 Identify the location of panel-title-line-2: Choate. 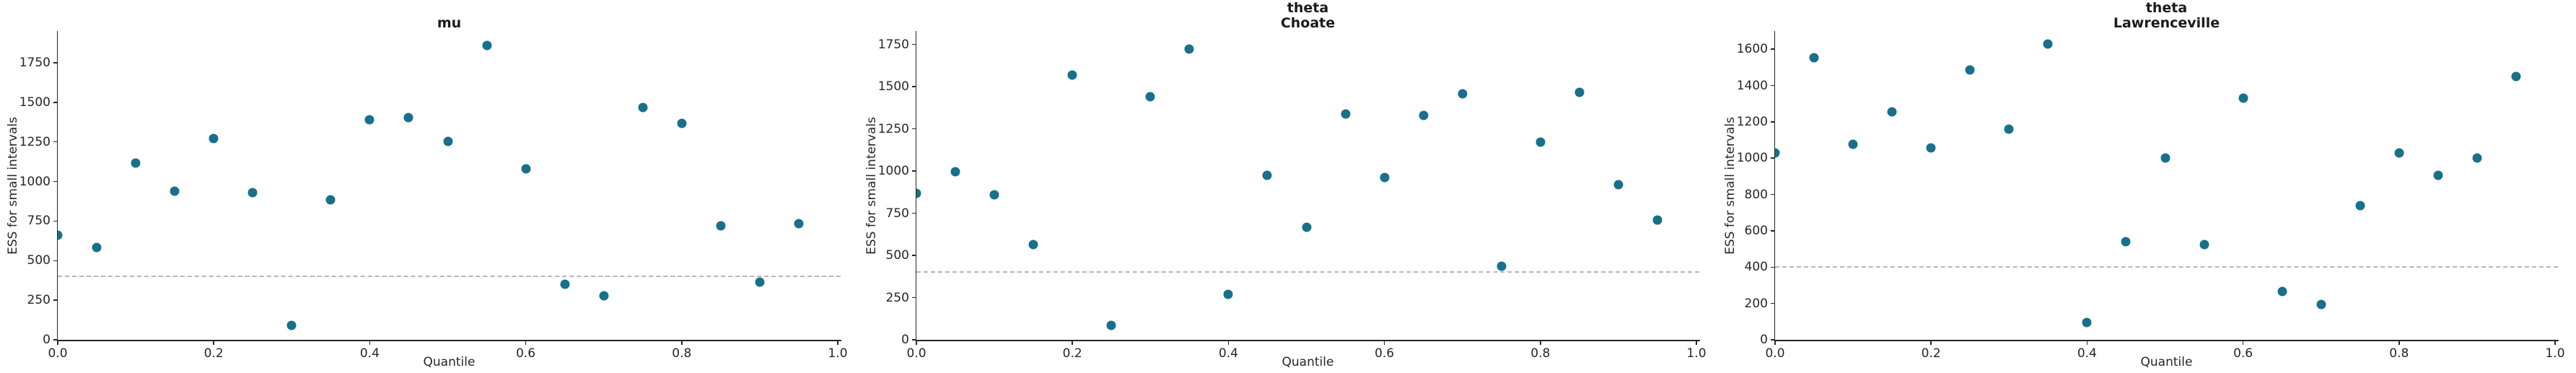
(1308, 23).